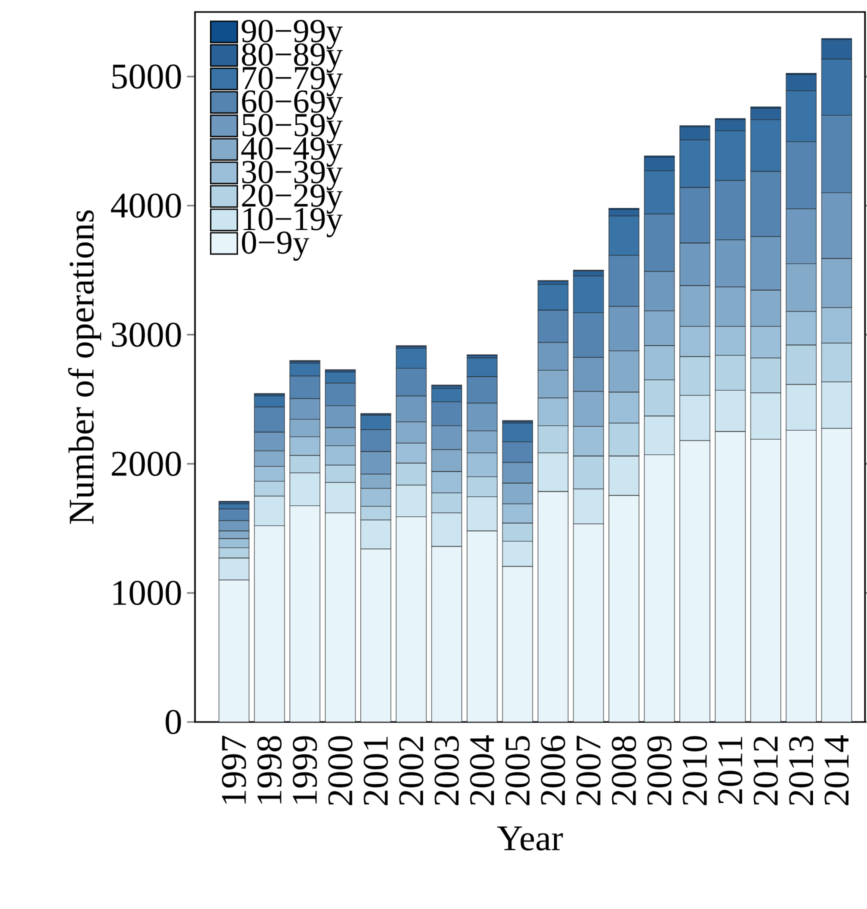  Describe the element at coordinates (376, 771) in the screenshot. I see `x-tick-label: 2001` at that location.